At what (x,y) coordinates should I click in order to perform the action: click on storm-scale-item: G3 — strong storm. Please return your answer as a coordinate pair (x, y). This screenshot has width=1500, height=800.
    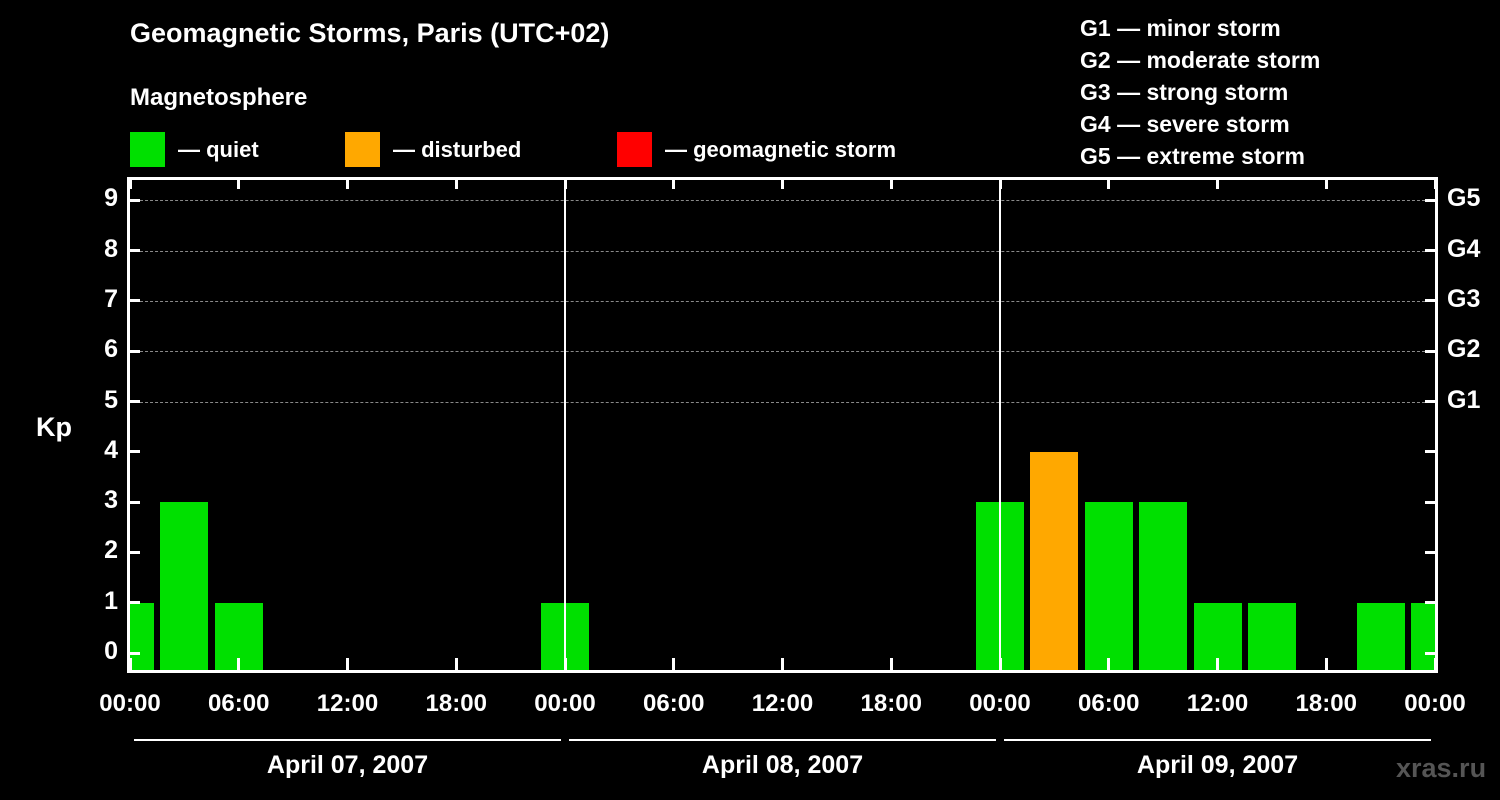
    Looking at the image, I should click on (1184, 92).